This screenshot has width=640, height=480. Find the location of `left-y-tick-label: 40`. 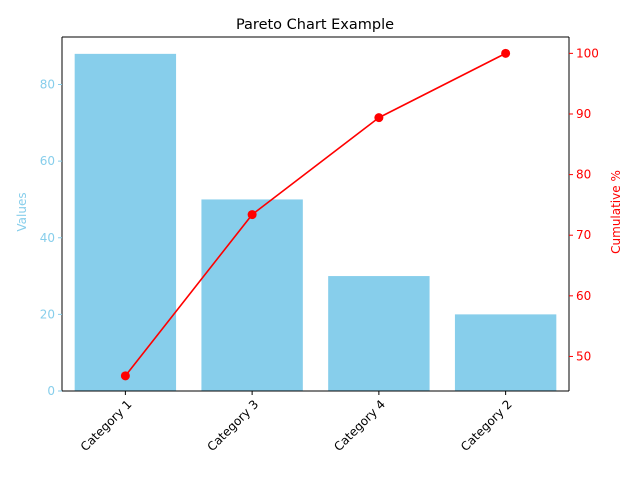

left-y-tick-label: 40 is located at coordinates (47, 238).